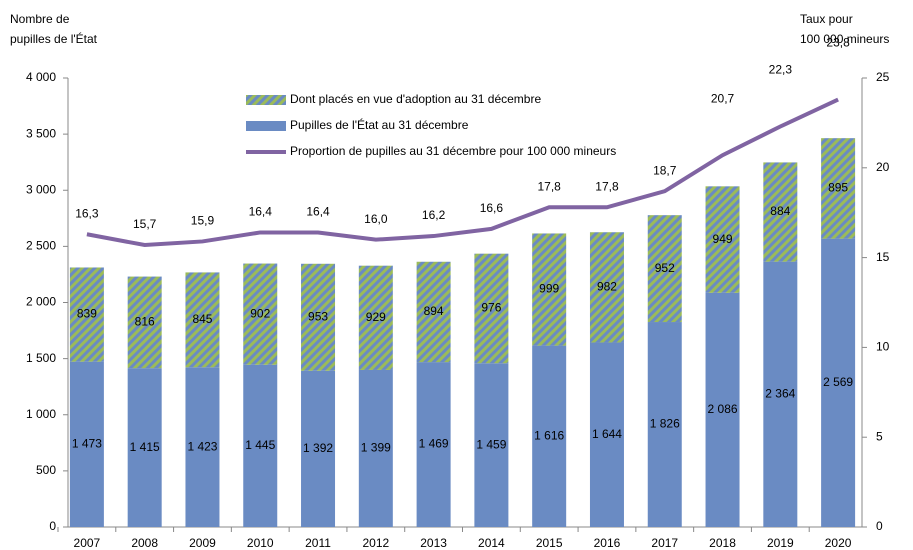 This screenshot has height=550, width=913. What do you see at coordinates (549, 543) in the screenshot?
I see `x-tick-label: 2015` at bounding box center [549, 543].